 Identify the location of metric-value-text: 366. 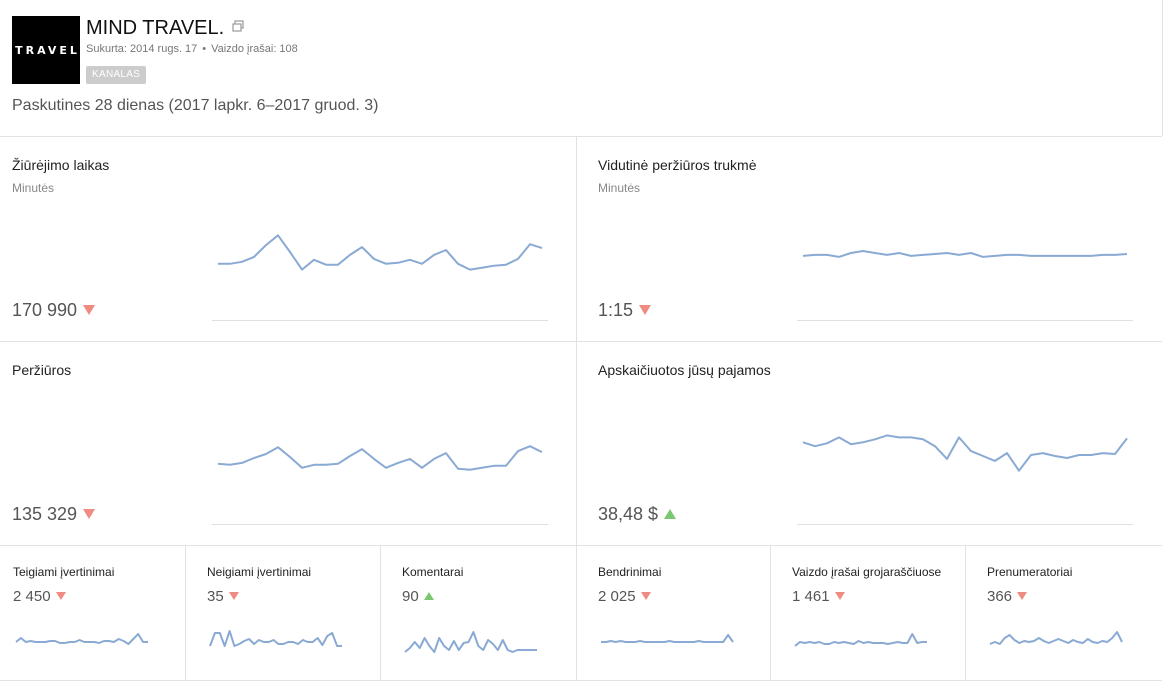
(1000, 596).